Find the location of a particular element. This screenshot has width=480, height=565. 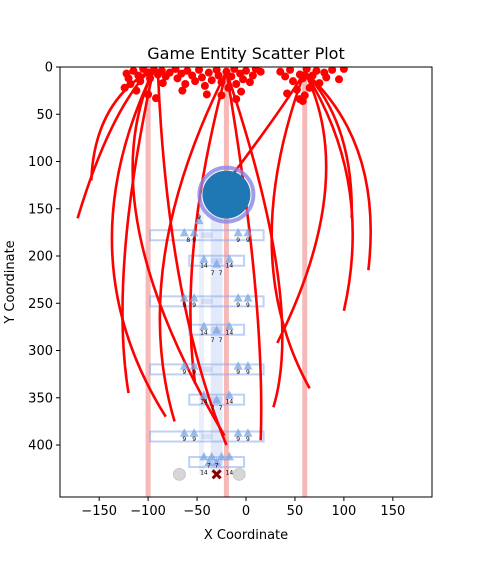

y-tick-label: 300 is located at coordinates (40, 351).